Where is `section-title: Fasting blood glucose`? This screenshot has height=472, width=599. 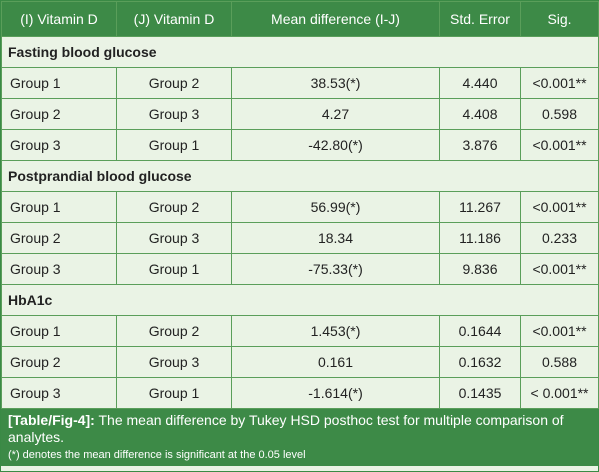 section-title: Fasting blood glucose is located at coordinates (300, 52).